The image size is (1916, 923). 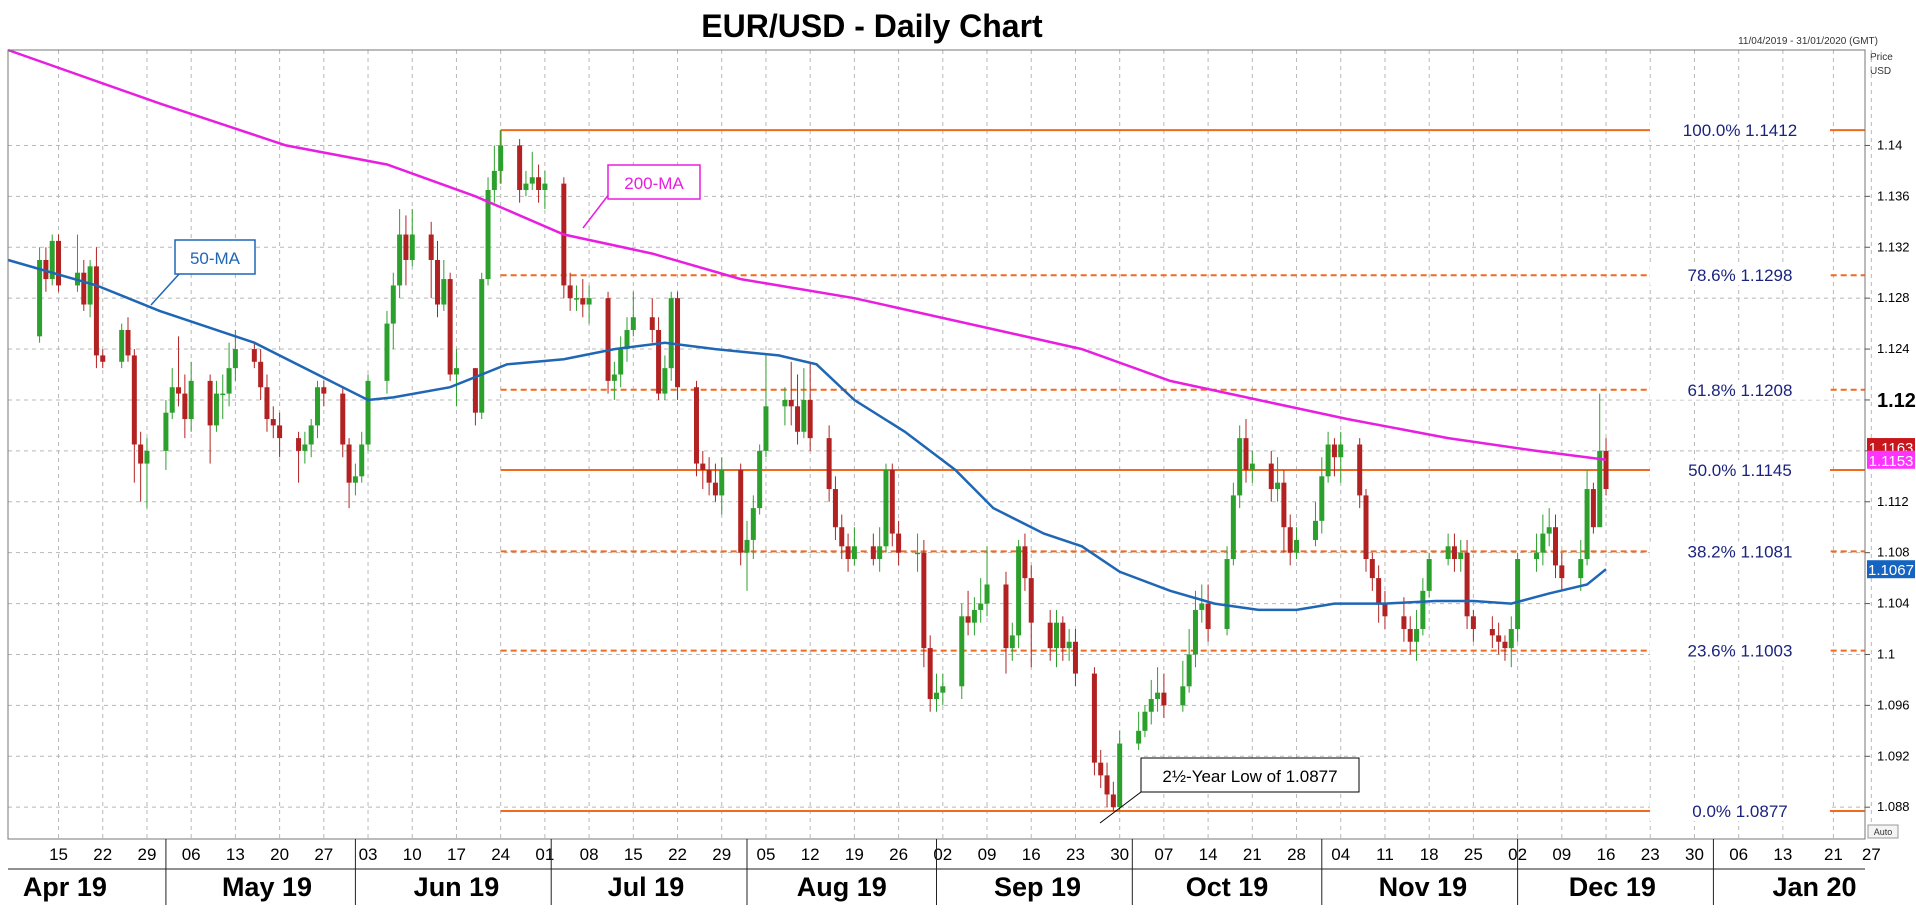 I want to click on ma50-label: 50-MA, so click(x=215, y=258).